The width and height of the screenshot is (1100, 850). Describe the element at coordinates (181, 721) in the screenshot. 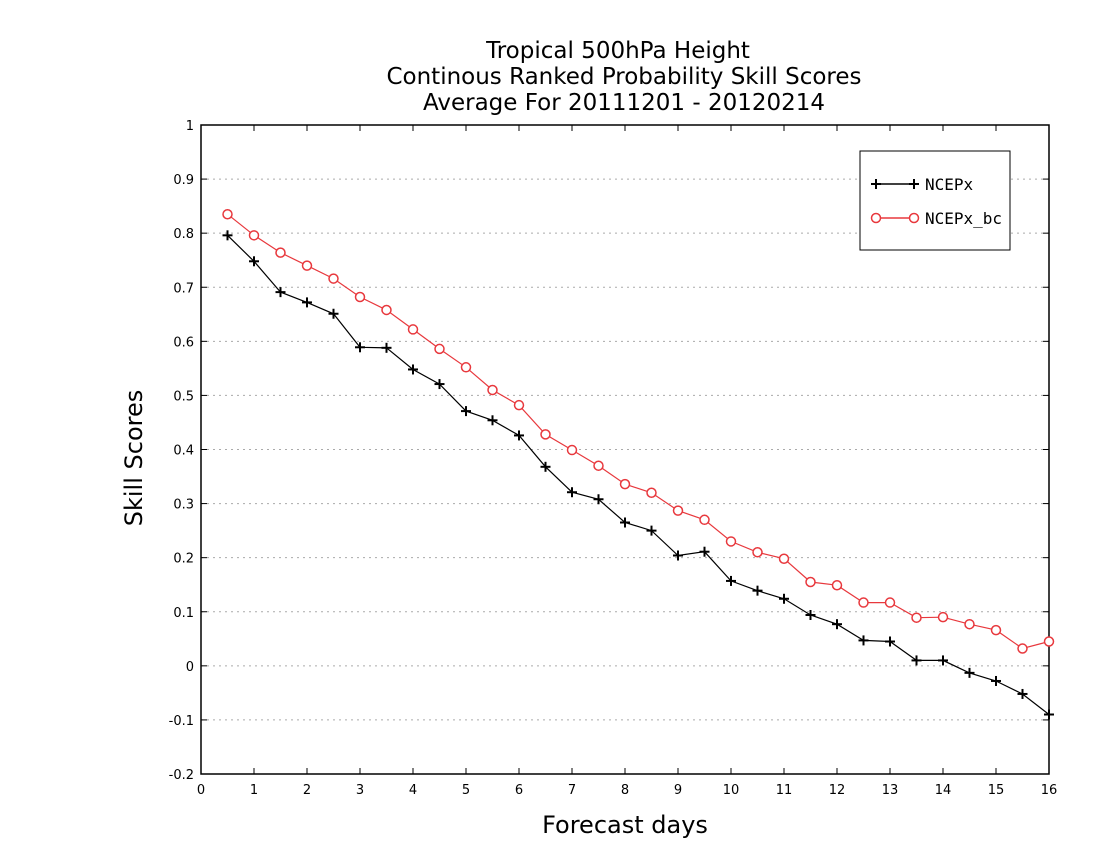

I see `y-tick-label: -0.1` at that location.